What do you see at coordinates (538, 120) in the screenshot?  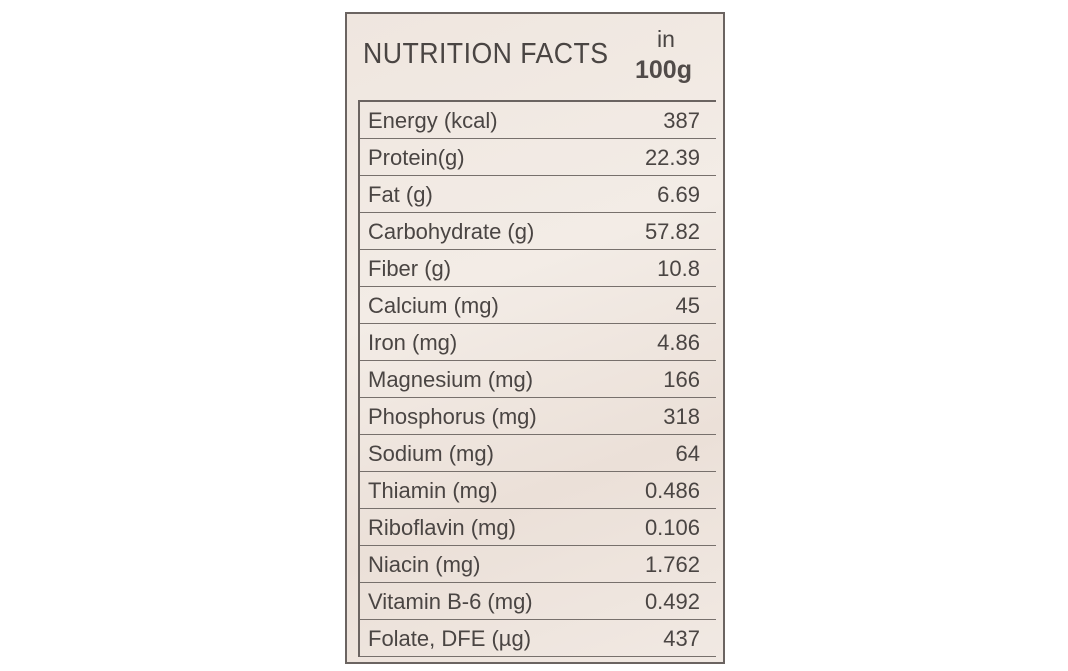 I see `table-row: Energy (kcal) 387` at bounding box center [538, 120].